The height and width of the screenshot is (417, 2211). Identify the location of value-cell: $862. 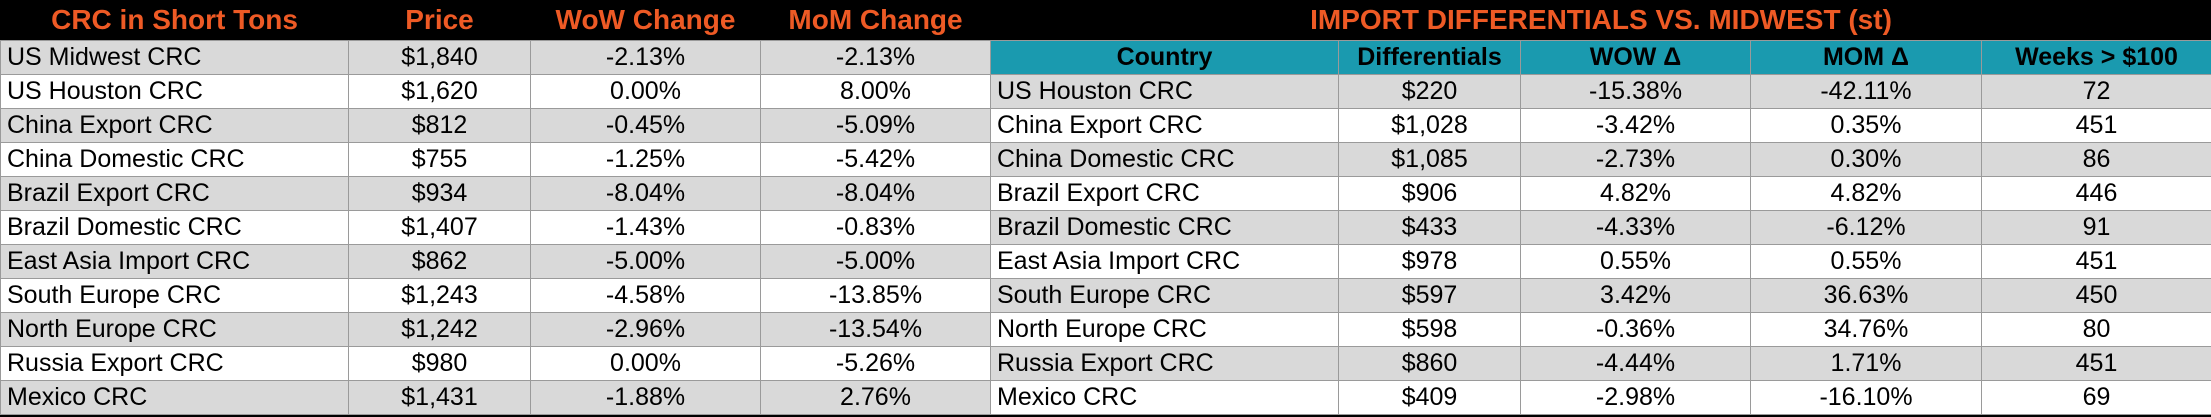
(439, 261).